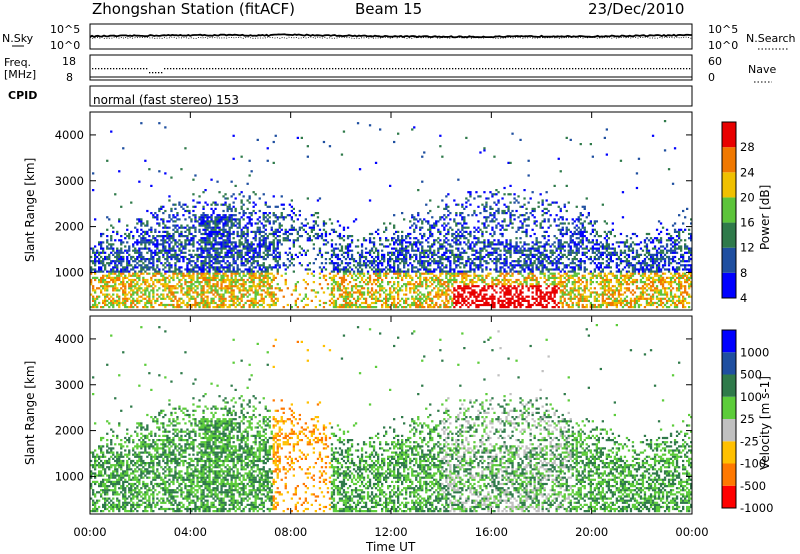 This screenshot has height=554, width=800. I want to click on noise-right-tick-top: 10^5, so click(723, 29).